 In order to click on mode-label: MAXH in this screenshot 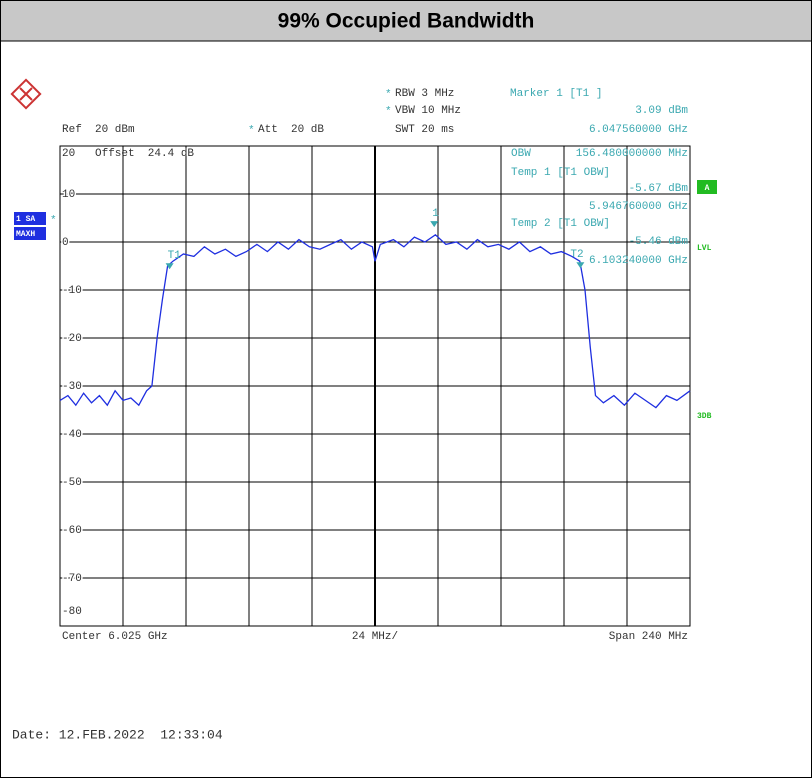, I will do `click(25, 234)`.